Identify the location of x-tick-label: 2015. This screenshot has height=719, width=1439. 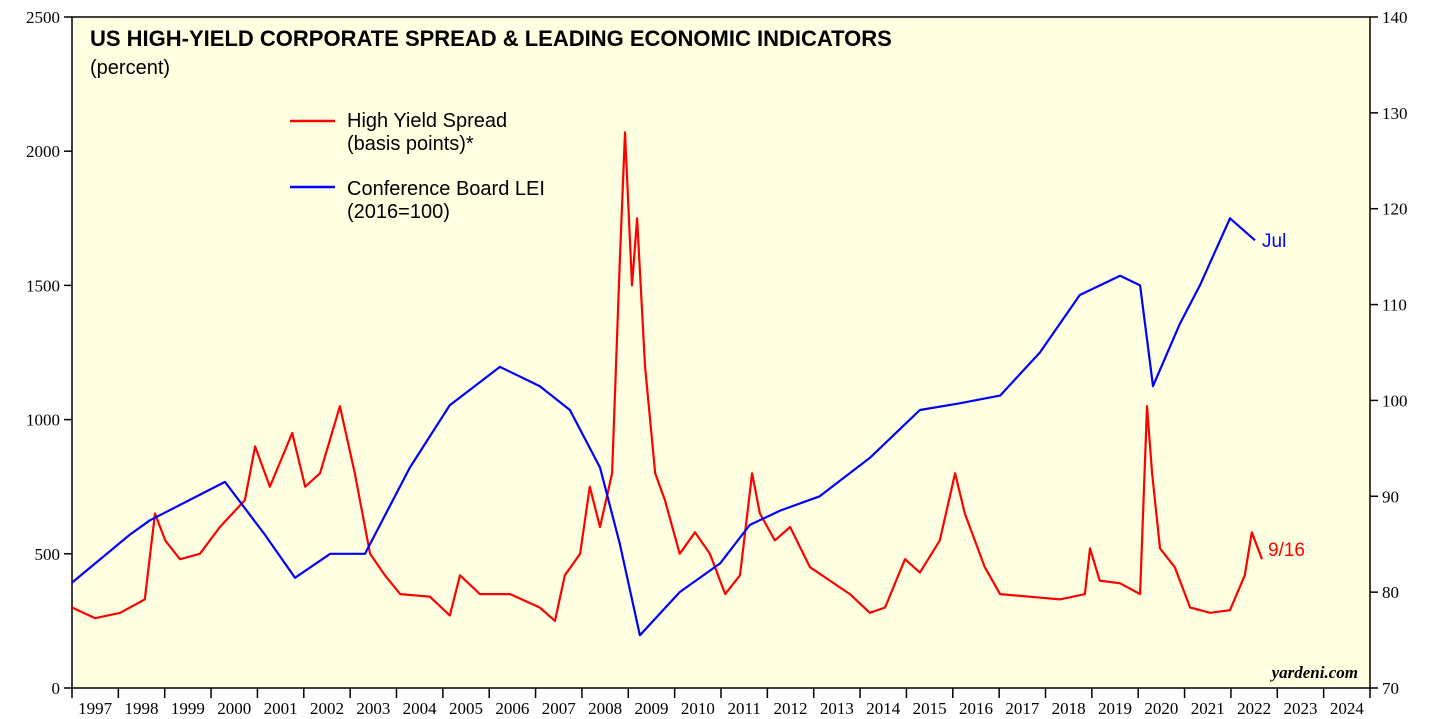
(930, 708).